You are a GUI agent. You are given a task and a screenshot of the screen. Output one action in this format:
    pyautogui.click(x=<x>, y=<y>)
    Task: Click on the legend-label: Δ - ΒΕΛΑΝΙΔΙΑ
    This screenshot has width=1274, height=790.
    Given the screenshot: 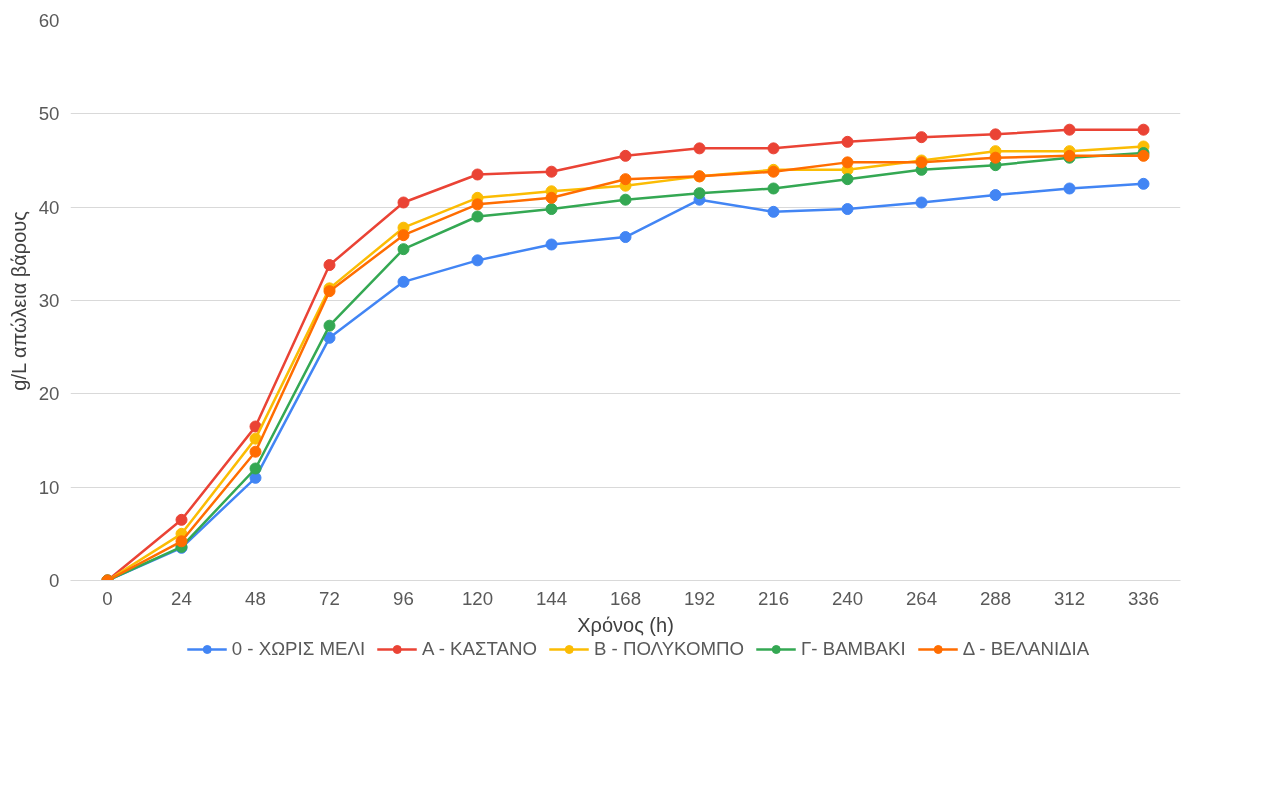 What is the action you would take?
    pyautogui.click(x=1026, y=649)
    